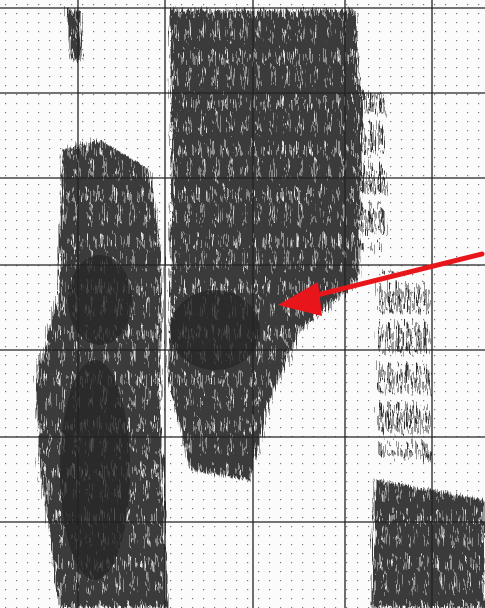 The height and width of the screenshot is (608, 485). What do you see at coordinates (428, 544) in the screenshot?
I see `right-low-band` at bounding box center [428, 544].